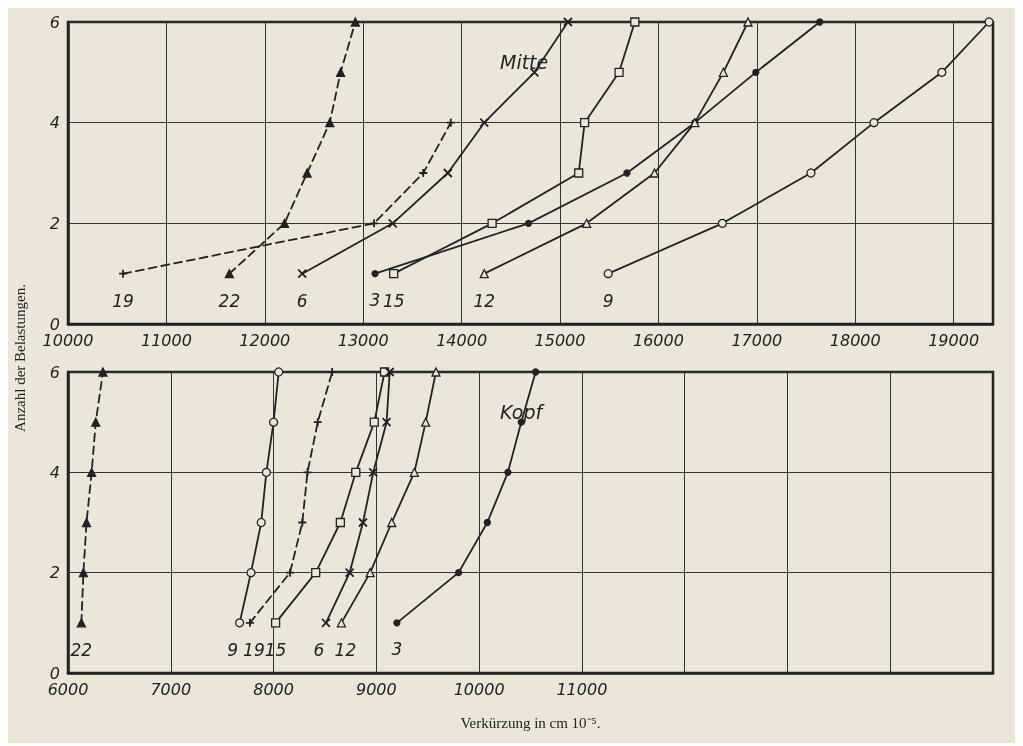  Describe the element at coordinates (757, 340) in the screenshot. I see `x-tick-label: 17000` at that location.